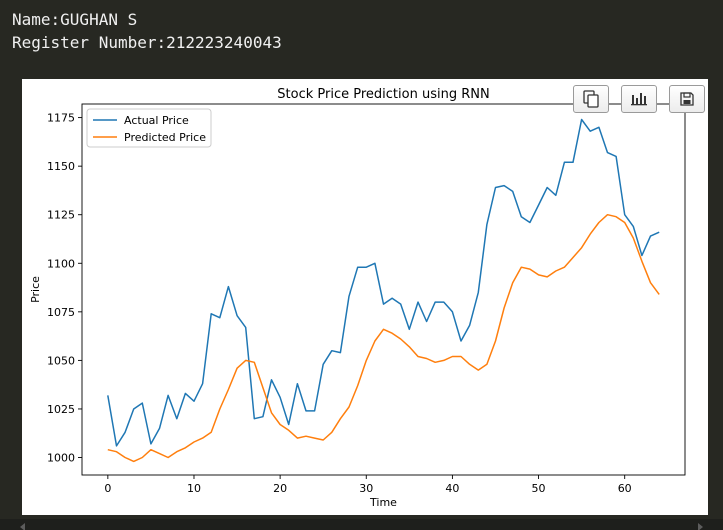  Describe the element at coordinates (156, 120) in the screenshot. I see `legend-label-actual: Actual Price` at that location.